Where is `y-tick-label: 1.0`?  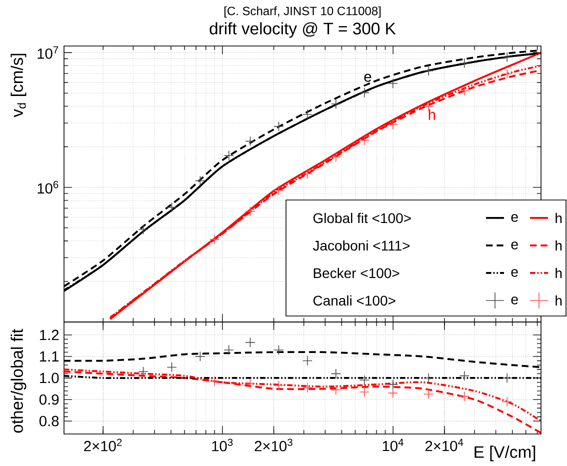
y-tick-label: 1.0 is located at coordinates (49, 378).